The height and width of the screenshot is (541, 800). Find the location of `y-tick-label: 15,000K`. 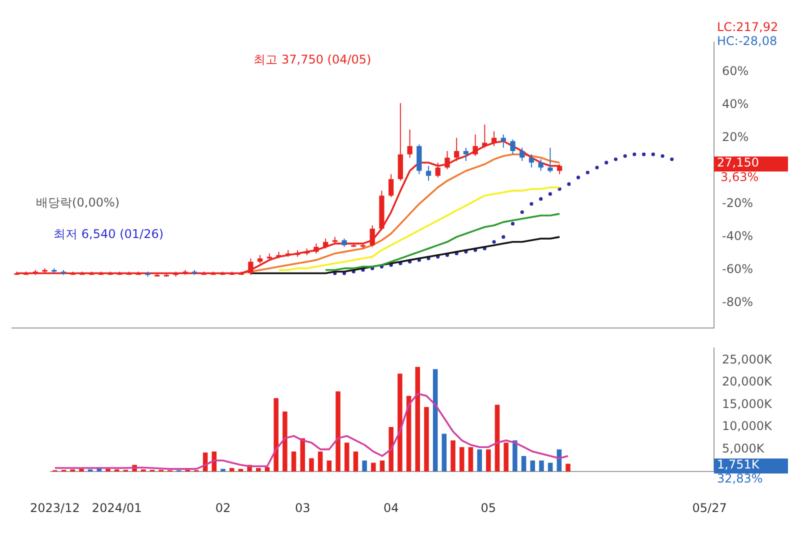

y-tick-label: 15,000K is located at coordinates (747, 403).